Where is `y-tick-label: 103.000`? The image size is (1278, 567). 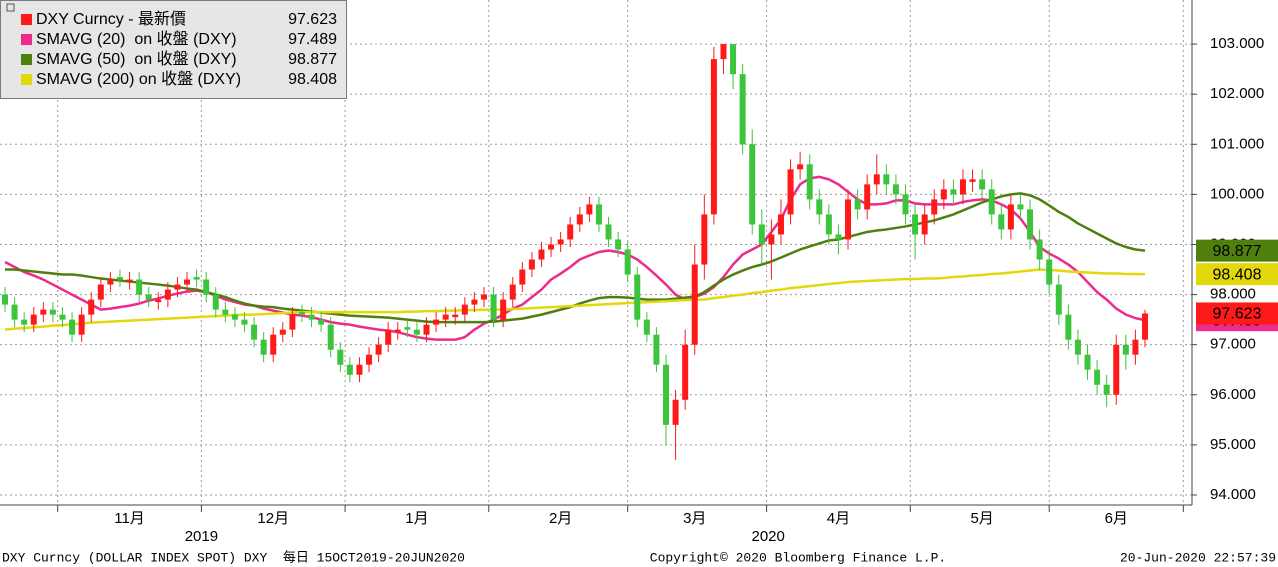 y-tick-label: 103.000 is located at coordinates (1237, 43).